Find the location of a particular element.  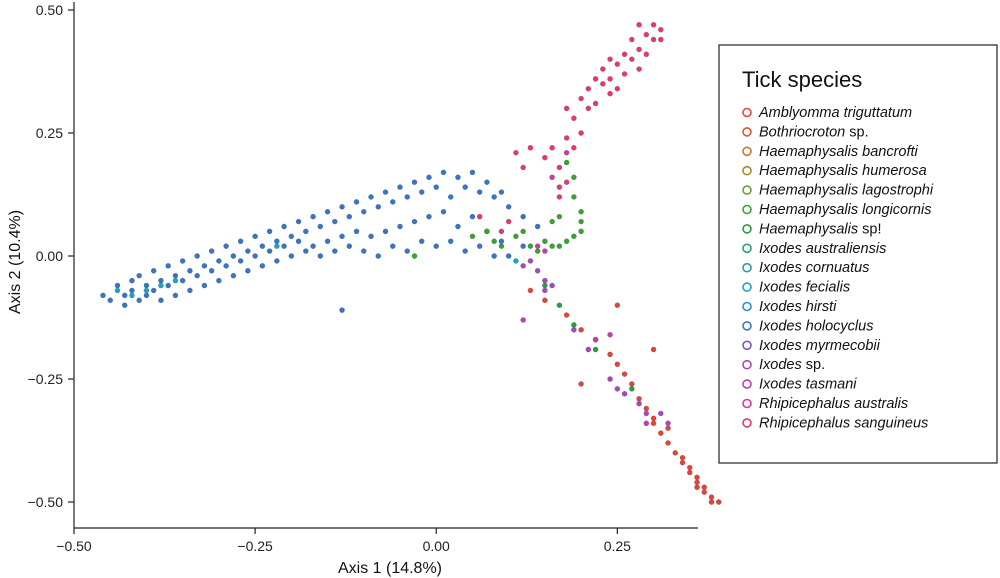

y-tick-label: 0.00 is located at coordinates (49, 256).